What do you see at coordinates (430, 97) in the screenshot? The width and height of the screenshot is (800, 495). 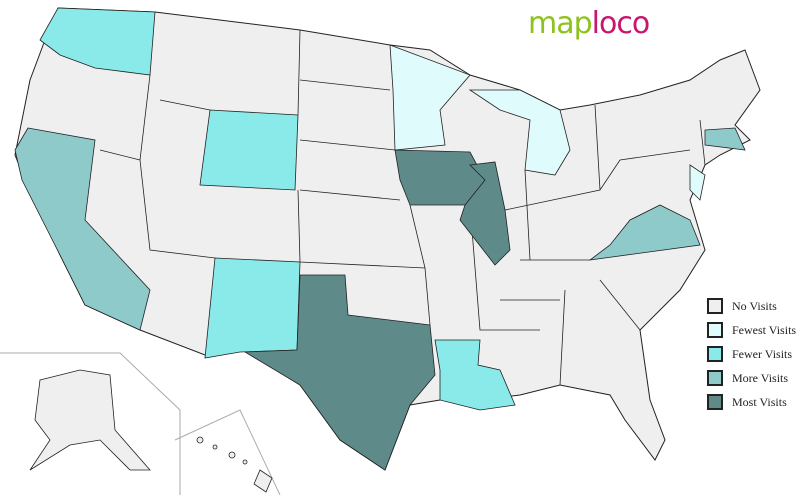 I see `state-minnesota` at bounding box center [430, 97].